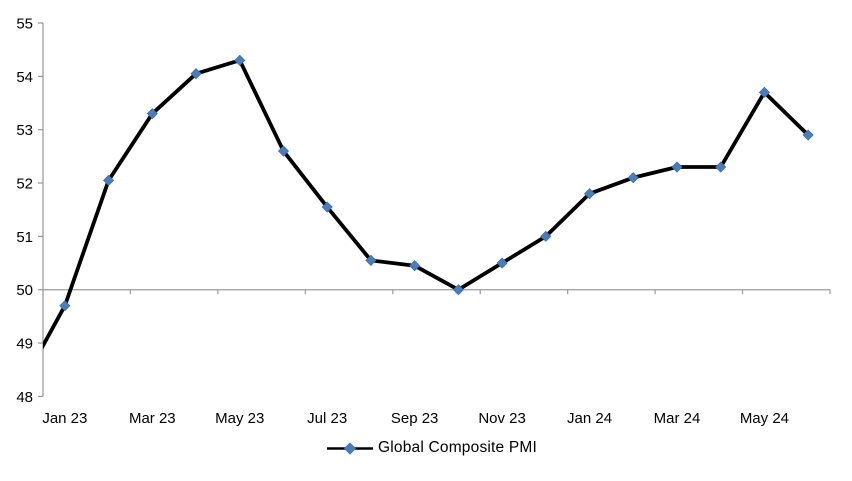  I want to click on x-tick-label: Jan 23, so click(64, 418).